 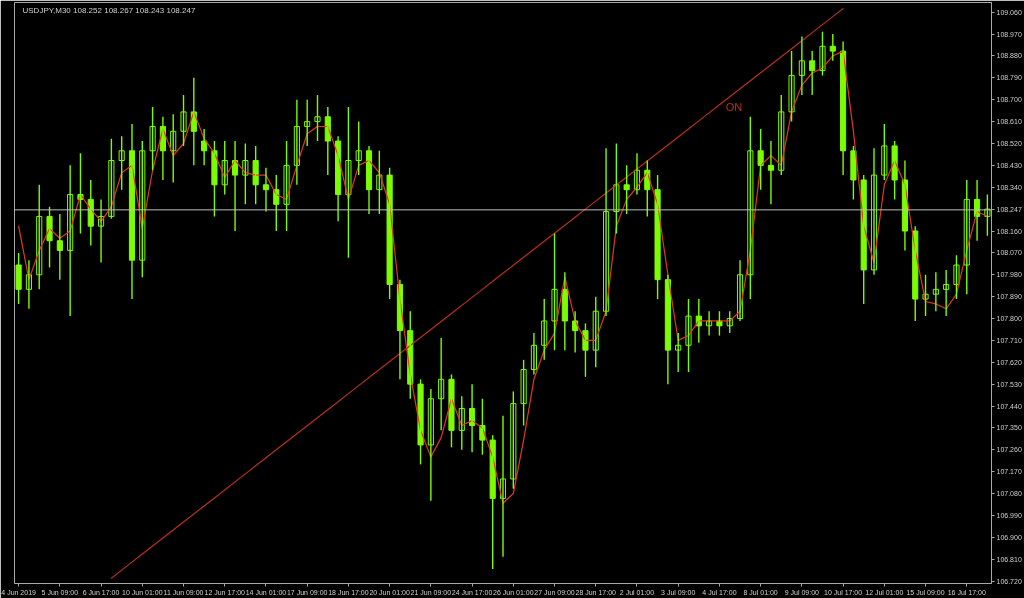 What do you see at coordinates (734, 106) in the screenshot?
I see `series-label: ON` at bounding box center [734, 106].